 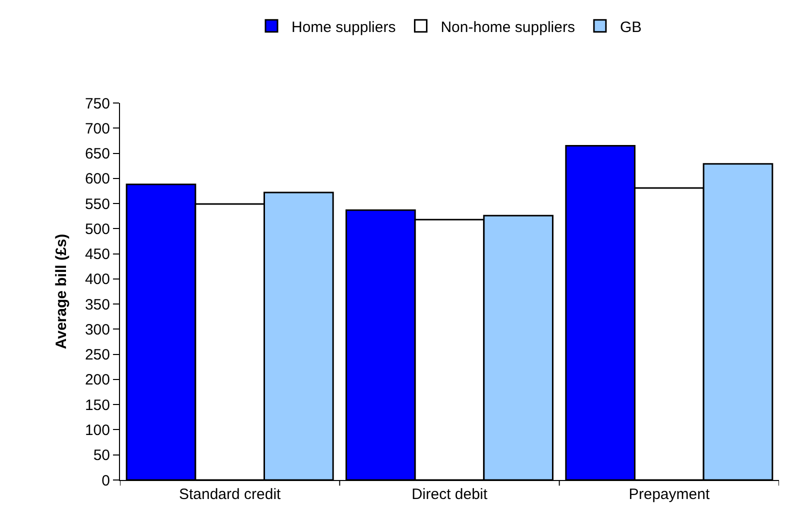 What do you see at coordinates (230, 494) in the screenshot?
I see `x-tick-label: Standard credit` at bounding box center [230, 494].